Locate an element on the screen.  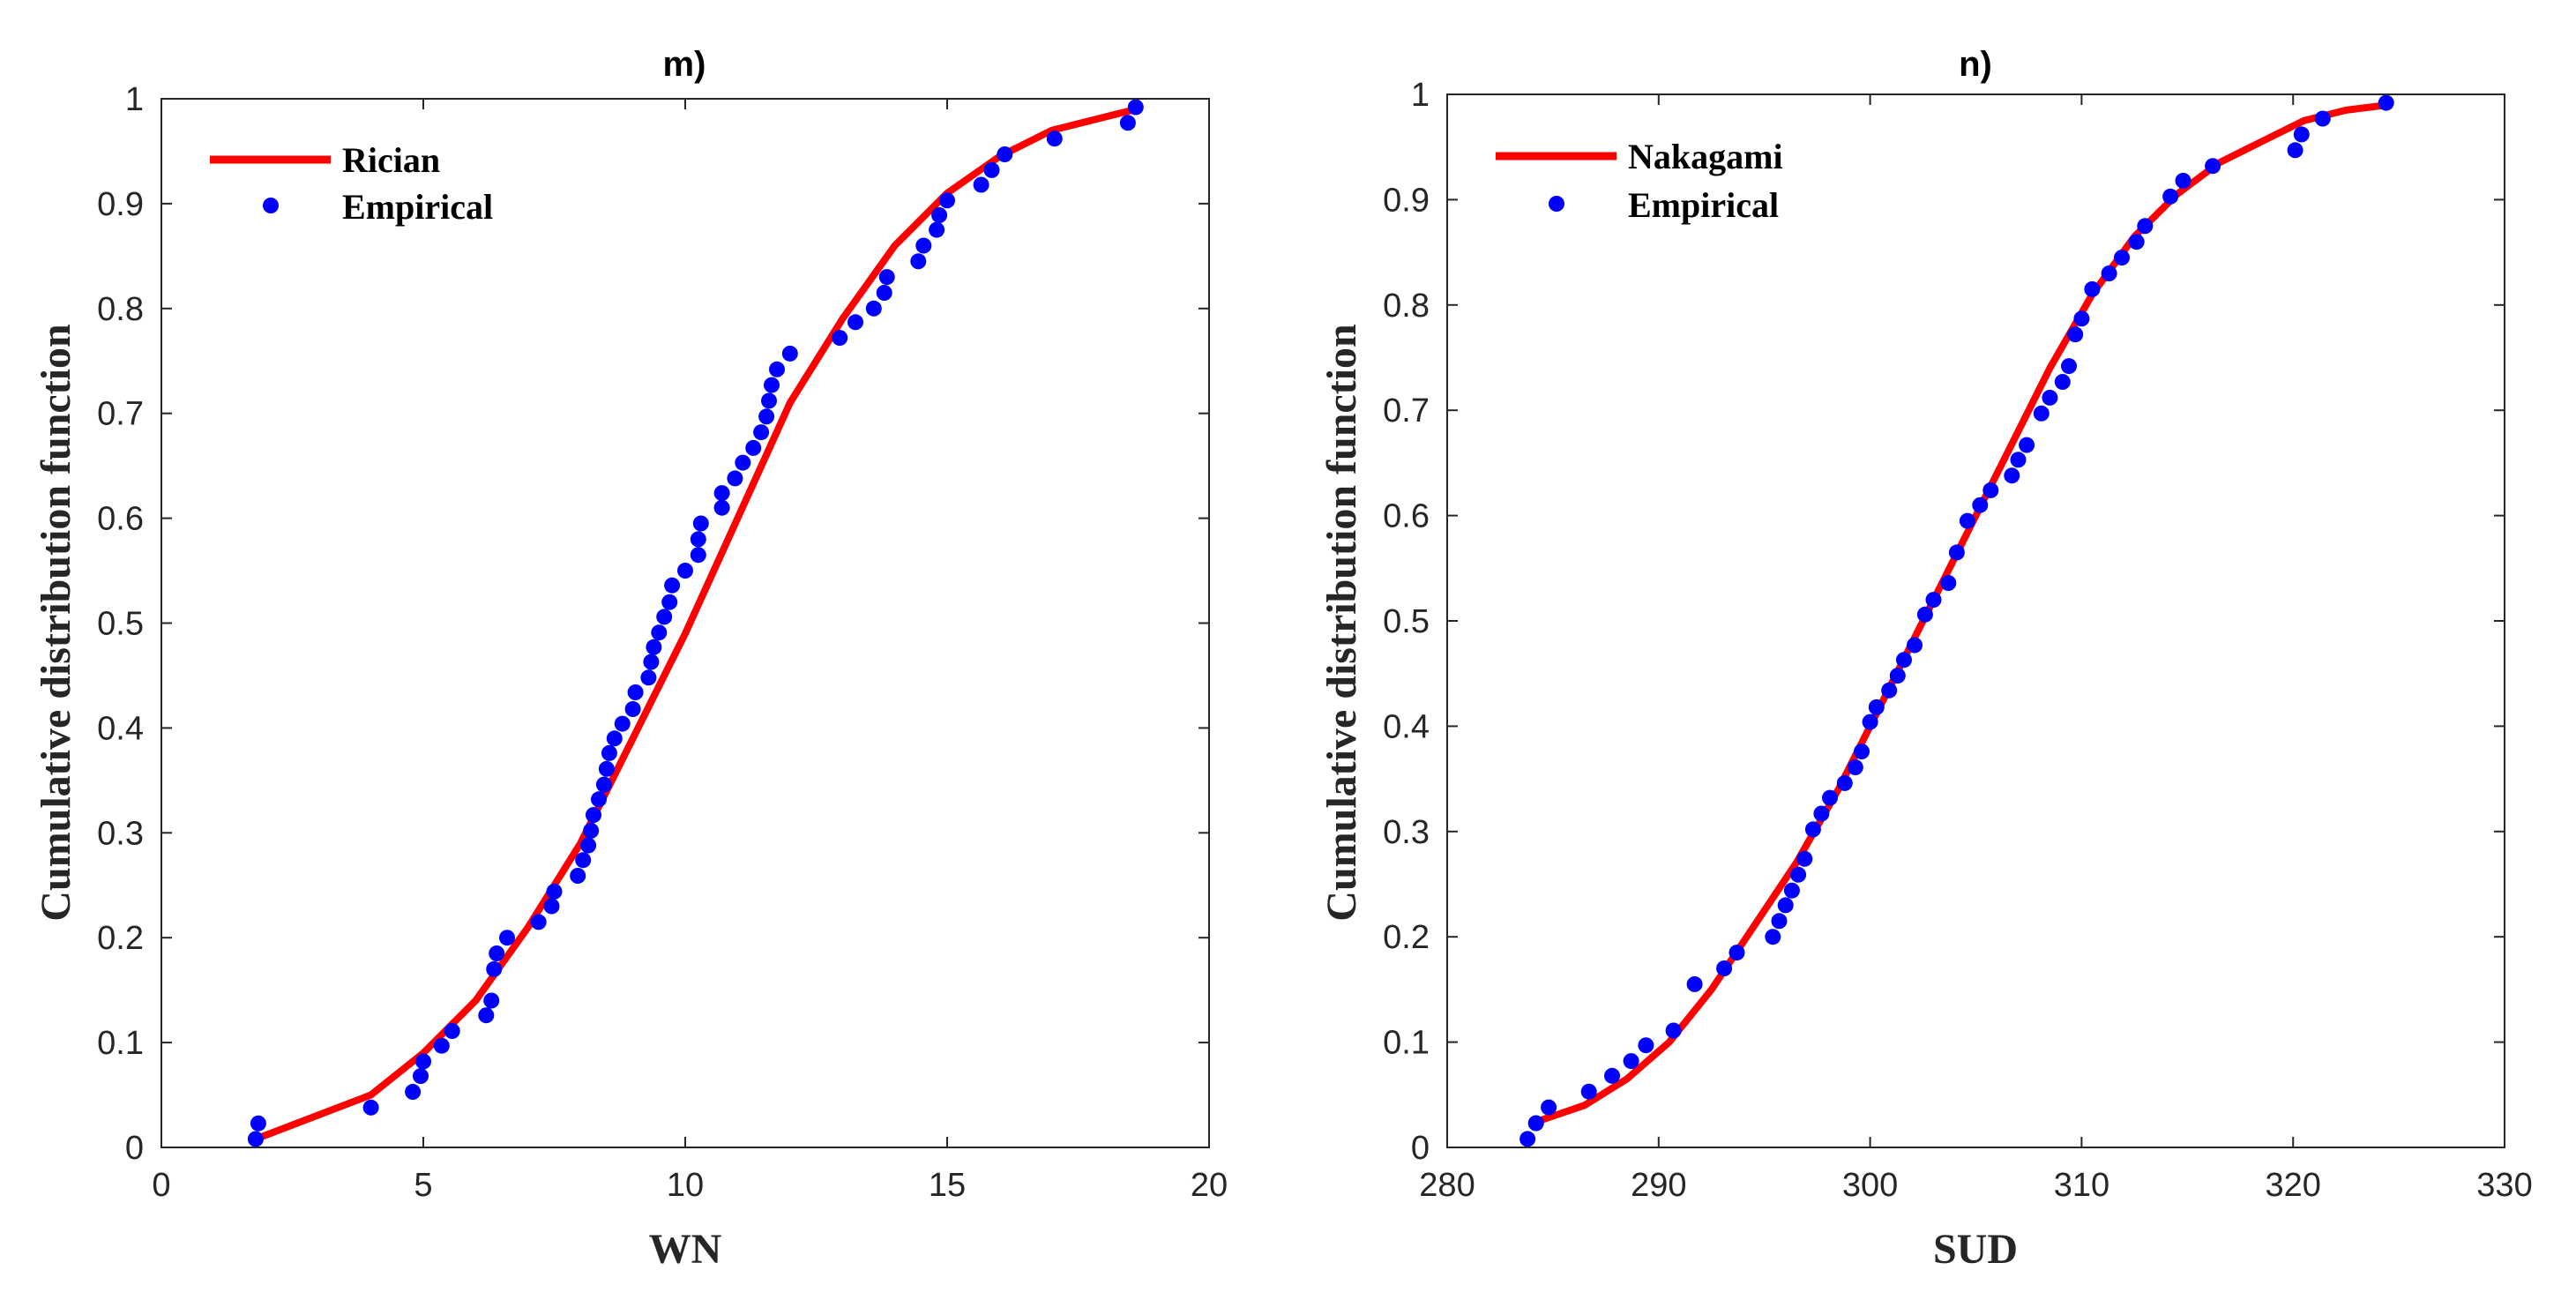
y-tick-label: 0.1 is located at coordinates (120, 1043).